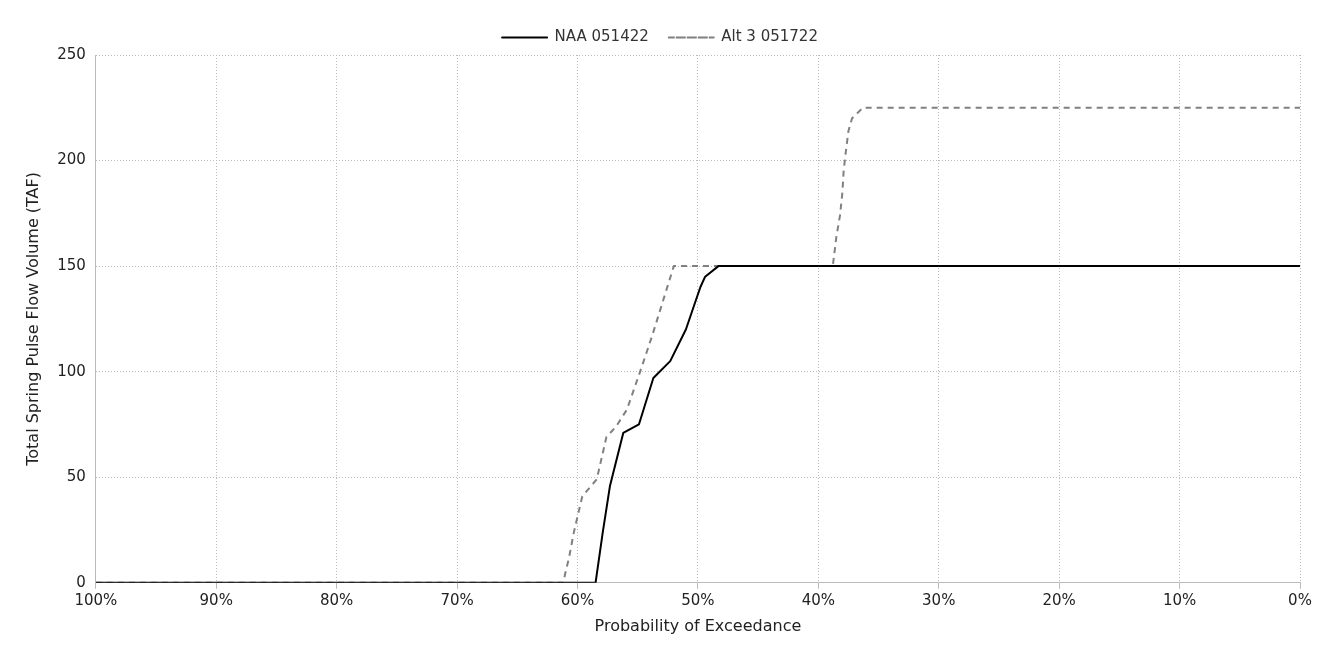 This screenshot has height=655, width=1330. I want to click on y-axis-title: Total Spring Pulse Flow Volume (TAF), so click(32, 319).